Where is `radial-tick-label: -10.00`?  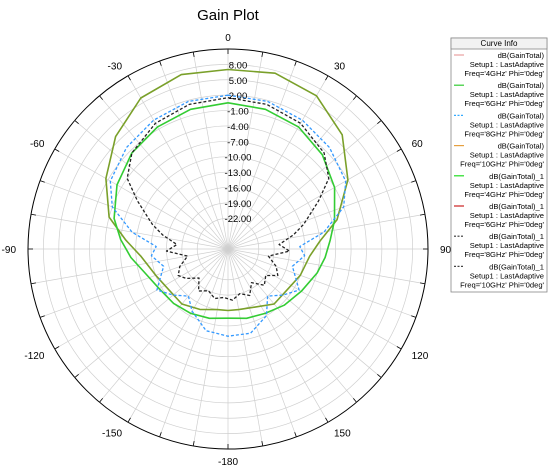
radial-tick-label: -10.00 is located at coordinates (238, 158).